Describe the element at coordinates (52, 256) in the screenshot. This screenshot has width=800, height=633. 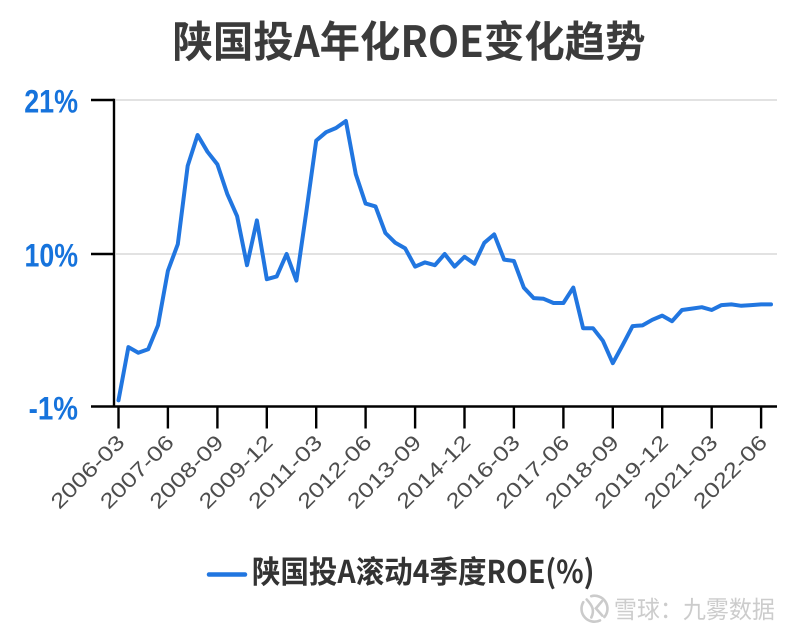
I see `svg-text: 10%` at that location.